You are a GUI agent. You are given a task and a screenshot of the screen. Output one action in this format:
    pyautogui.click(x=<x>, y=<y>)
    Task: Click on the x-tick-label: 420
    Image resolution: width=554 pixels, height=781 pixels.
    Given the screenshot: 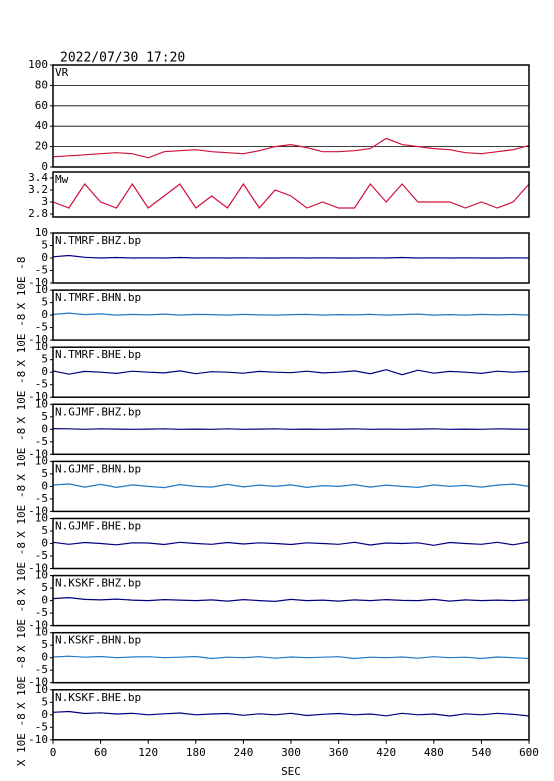 What is the action you would take?
    pyautogui.click(x=386, y=752)
    